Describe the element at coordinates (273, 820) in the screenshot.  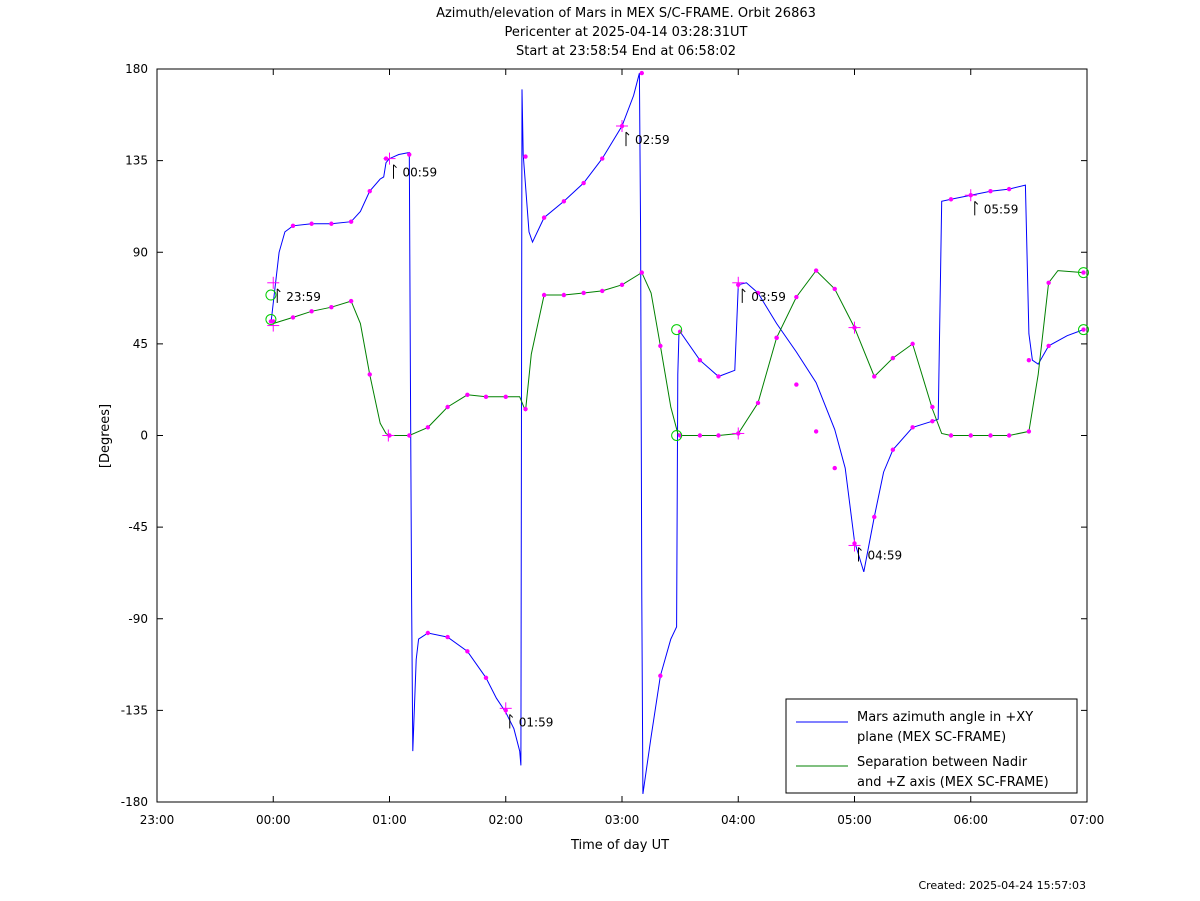
I see `x-tick-label: 00:00` at that location.